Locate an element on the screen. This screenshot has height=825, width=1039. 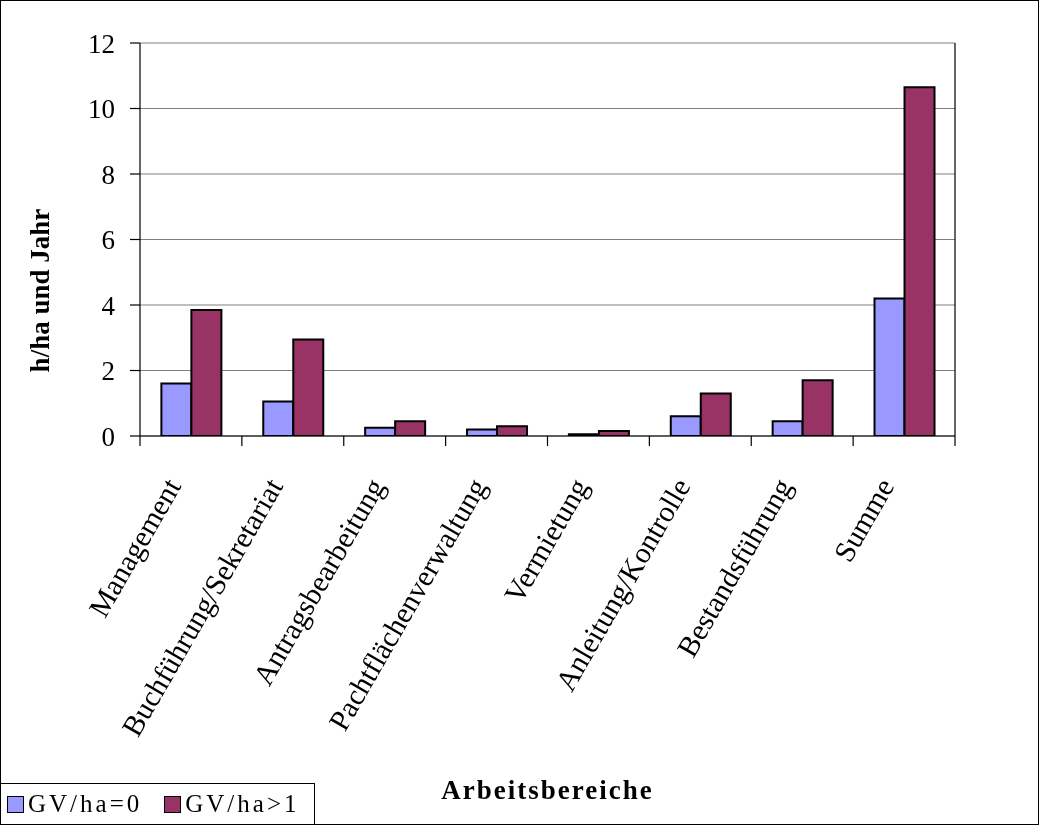
legend-label: GV/ha>1 is located at coordinates (242, 804).